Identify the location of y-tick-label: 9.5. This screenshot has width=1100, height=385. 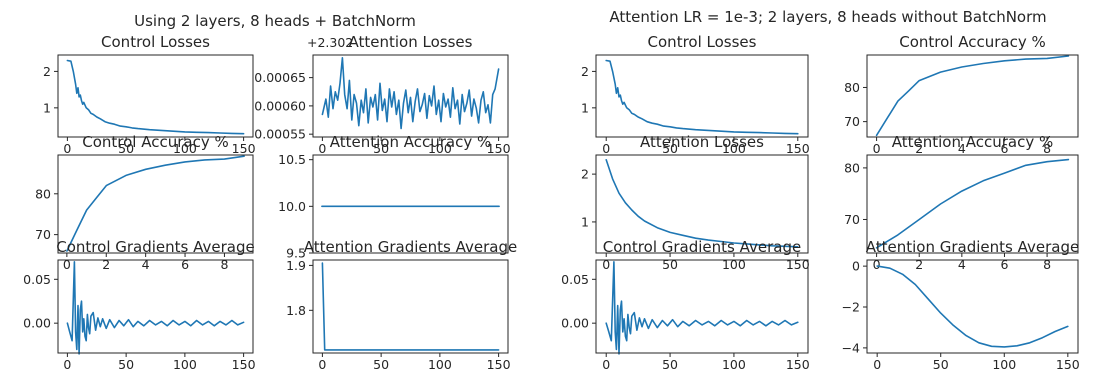
(296, 253).